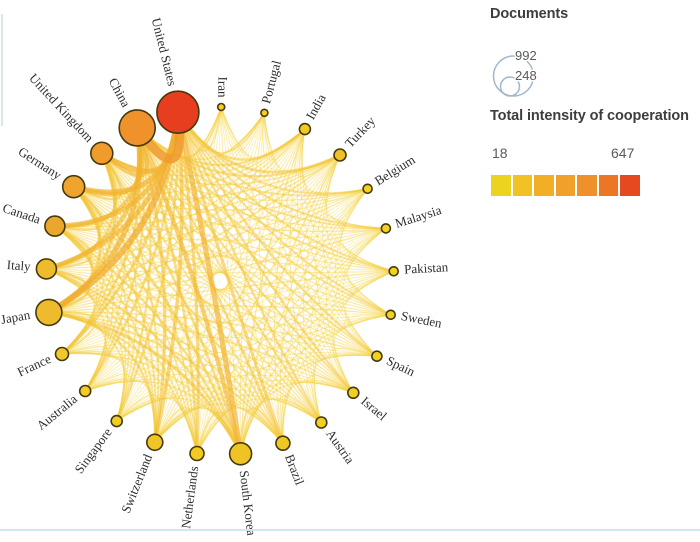 The width and height of the screenshot is (700, 542). I want to click on node-turkey, so click(340, 155).